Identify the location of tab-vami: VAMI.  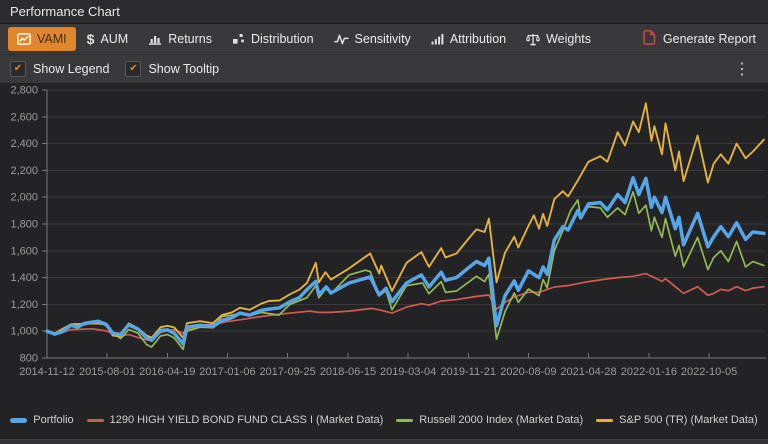
(42, 39).